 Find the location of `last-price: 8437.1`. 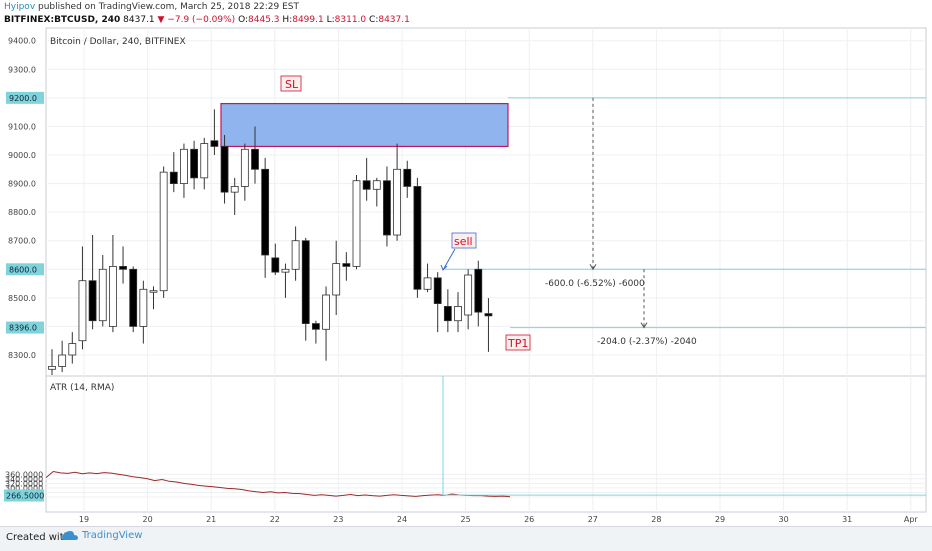

last-price: 8437.1 is located at coordinates (139, 20).